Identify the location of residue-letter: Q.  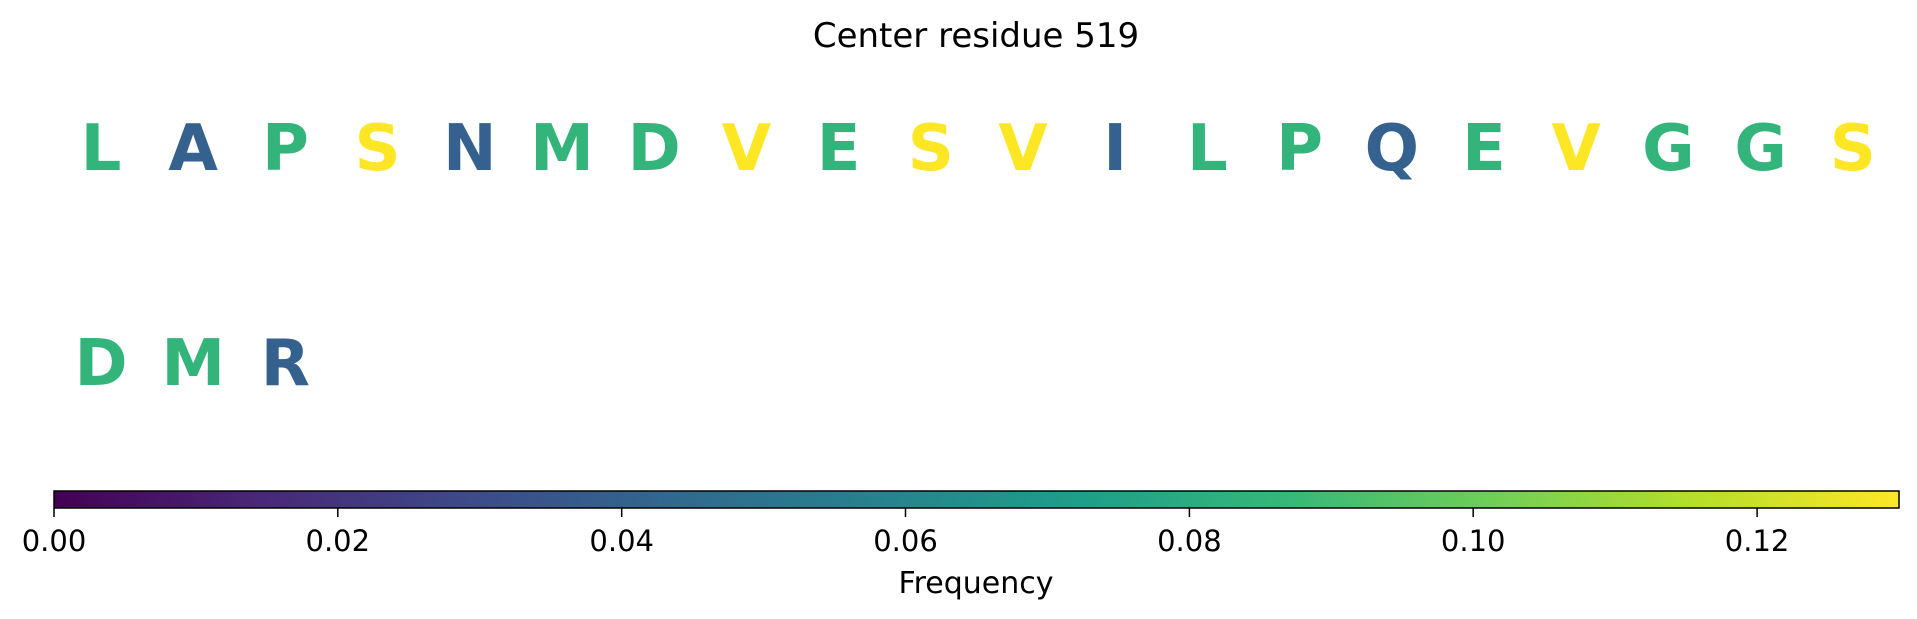
(1392, 149).